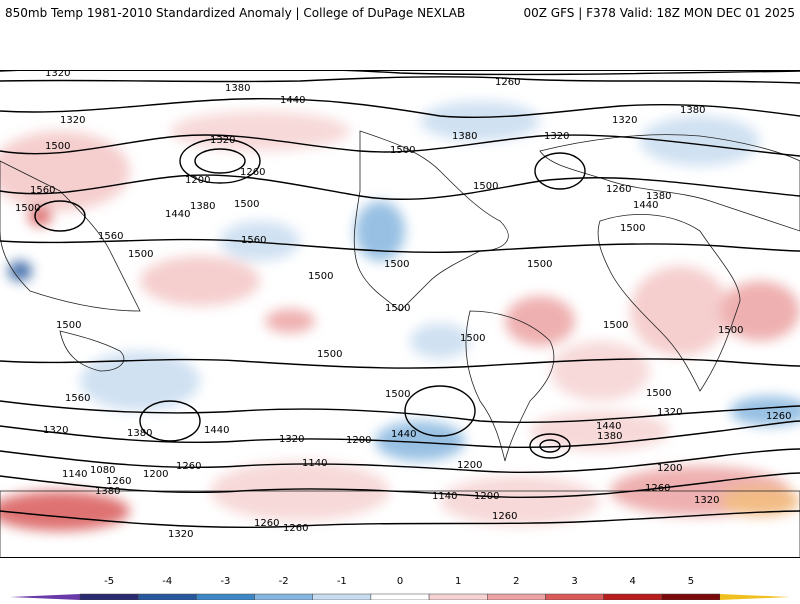 Image resolution: width=800 pixels, height=604 pixels. Describe the element at coordinates (633, 581) in the screenshot. I see `colorbar-tick-label: 4` at that location.